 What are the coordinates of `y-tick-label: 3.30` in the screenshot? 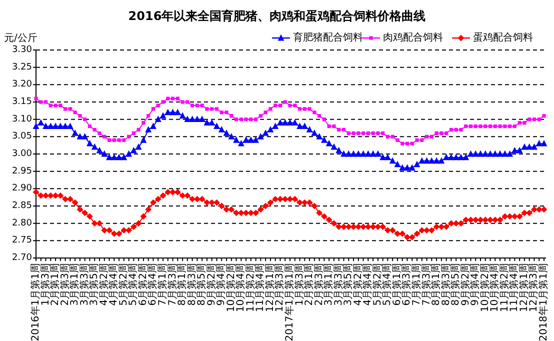 It's located at (22, 50).